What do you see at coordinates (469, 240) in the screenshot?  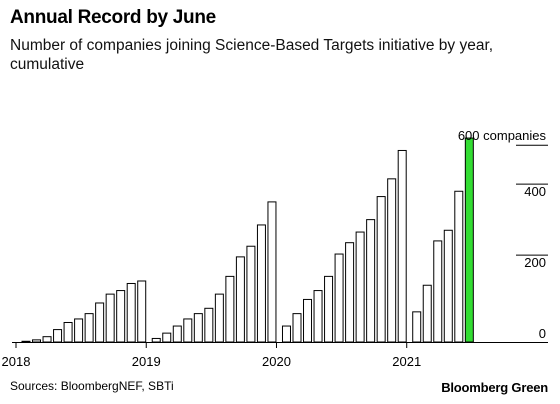 I see `bar-highlight` at bounding box center [469, 240].